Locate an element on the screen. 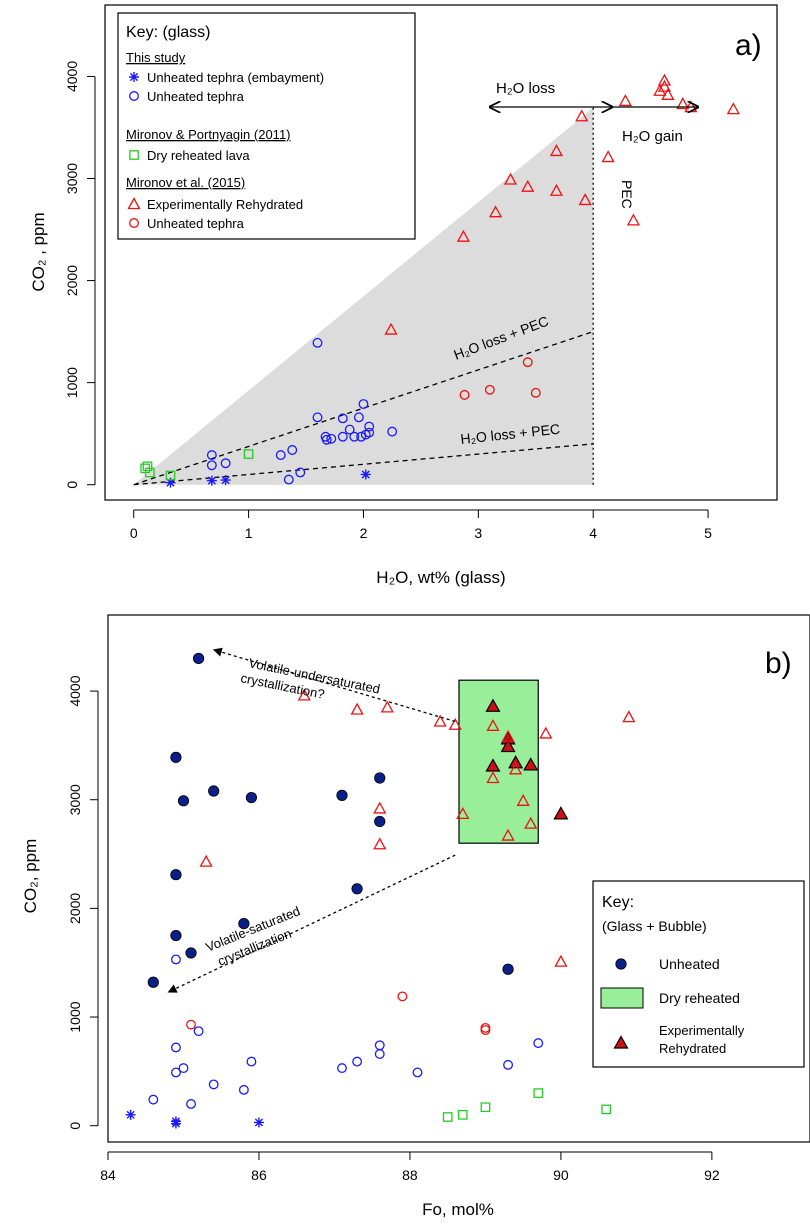  x-tick-label: 88 is located at coordinates (410, 1175).